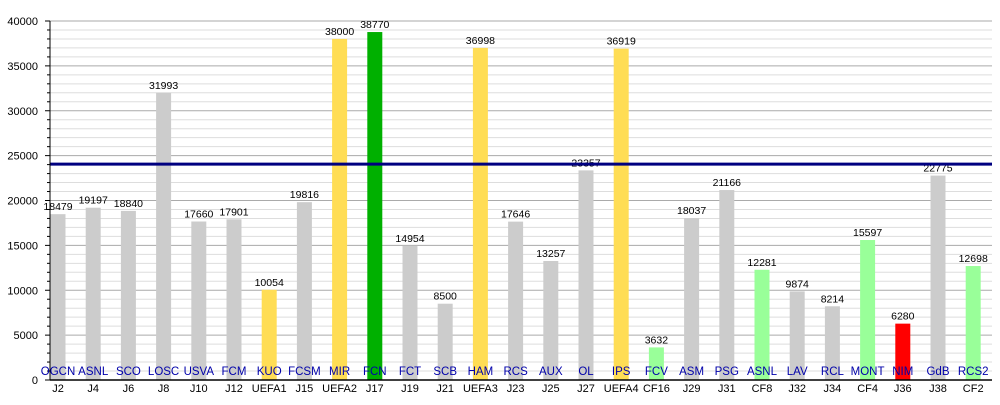 This screenshot has width=1000, height=405. I want to click on x-tick-label: J4, so click(93, 389).